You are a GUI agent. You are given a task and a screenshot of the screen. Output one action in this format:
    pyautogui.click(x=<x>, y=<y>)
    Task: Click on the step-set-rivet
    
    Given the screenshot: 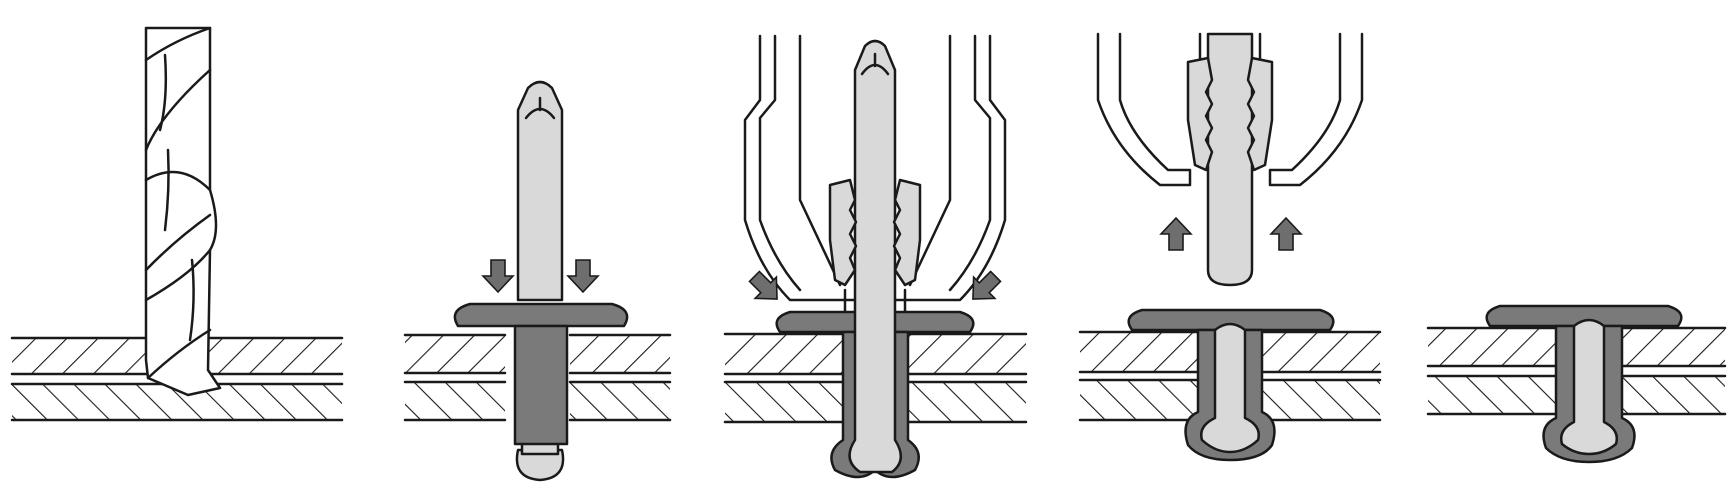 What is the action you would take?
    pyautogui.click(x=1576, y=384)
    